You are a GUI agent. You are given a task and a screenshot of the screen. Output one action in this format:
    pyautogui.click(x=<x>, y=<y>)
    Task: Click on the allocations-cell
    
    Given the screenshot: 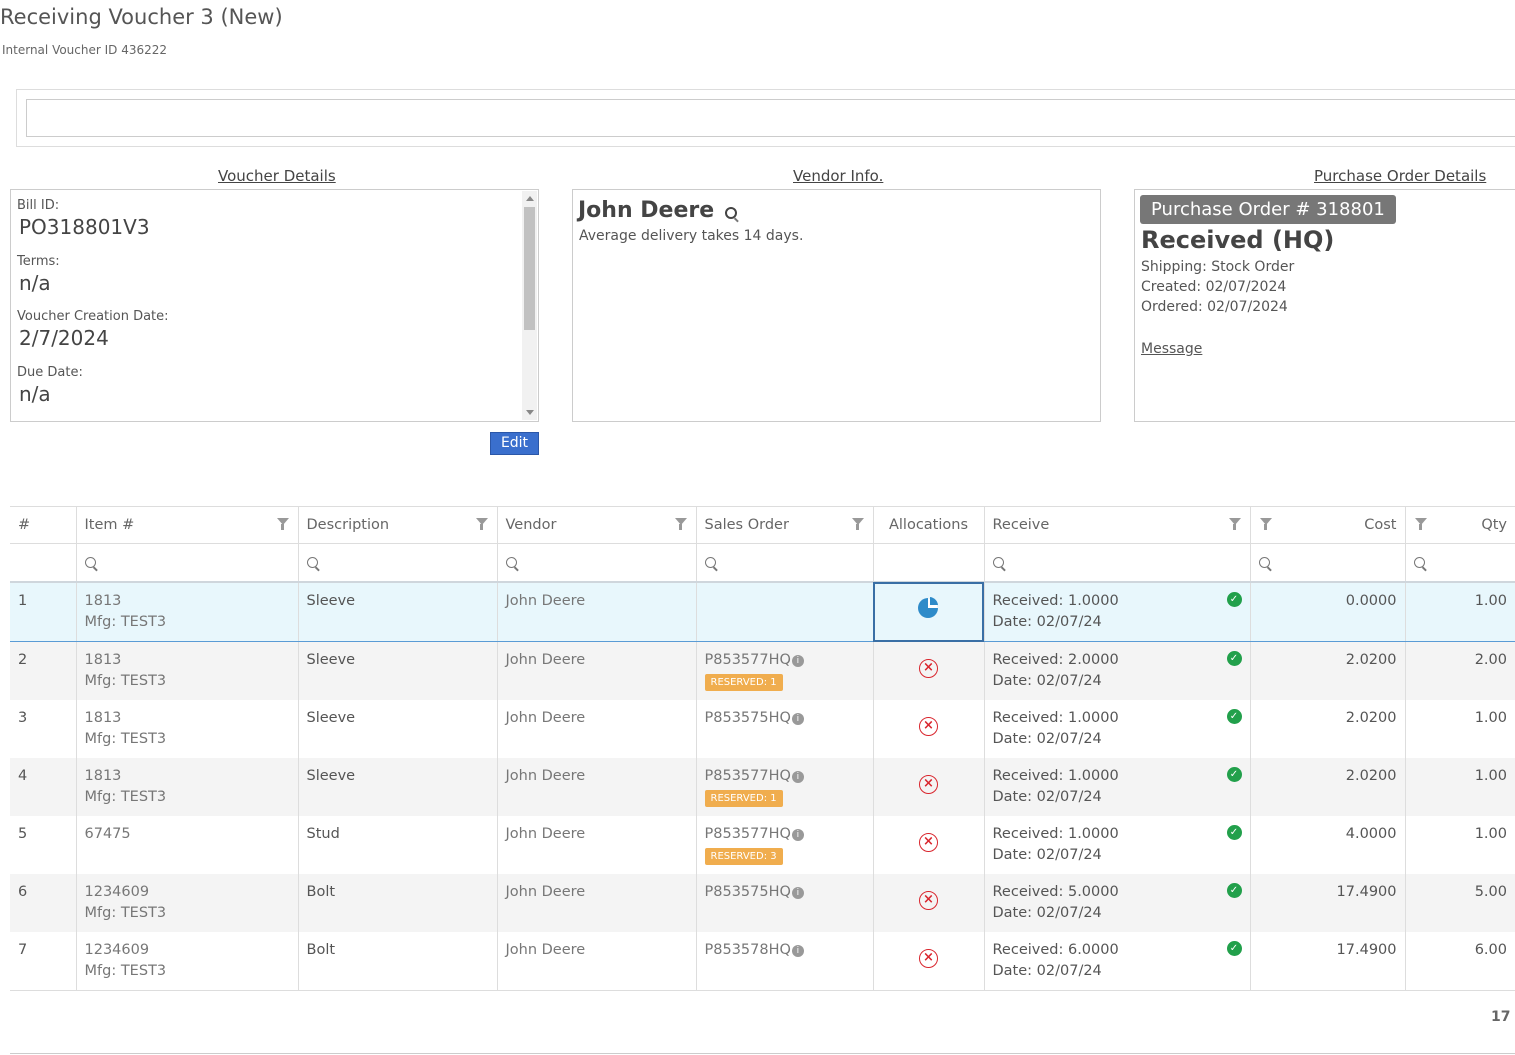 What is the action you would take?
    pyautogui.click(x=928, y=612)
    